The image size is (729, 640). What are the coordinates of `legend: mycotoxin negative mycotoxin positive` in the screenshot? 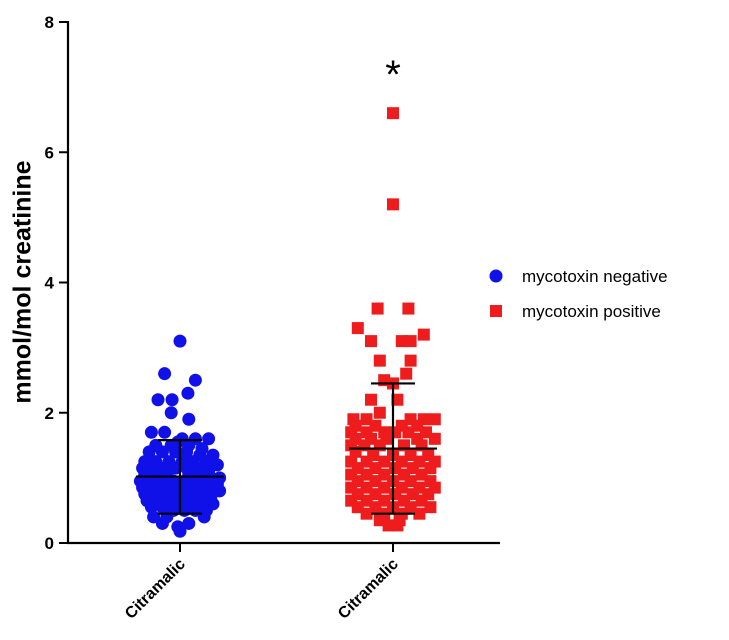 It's located at (578, 294).